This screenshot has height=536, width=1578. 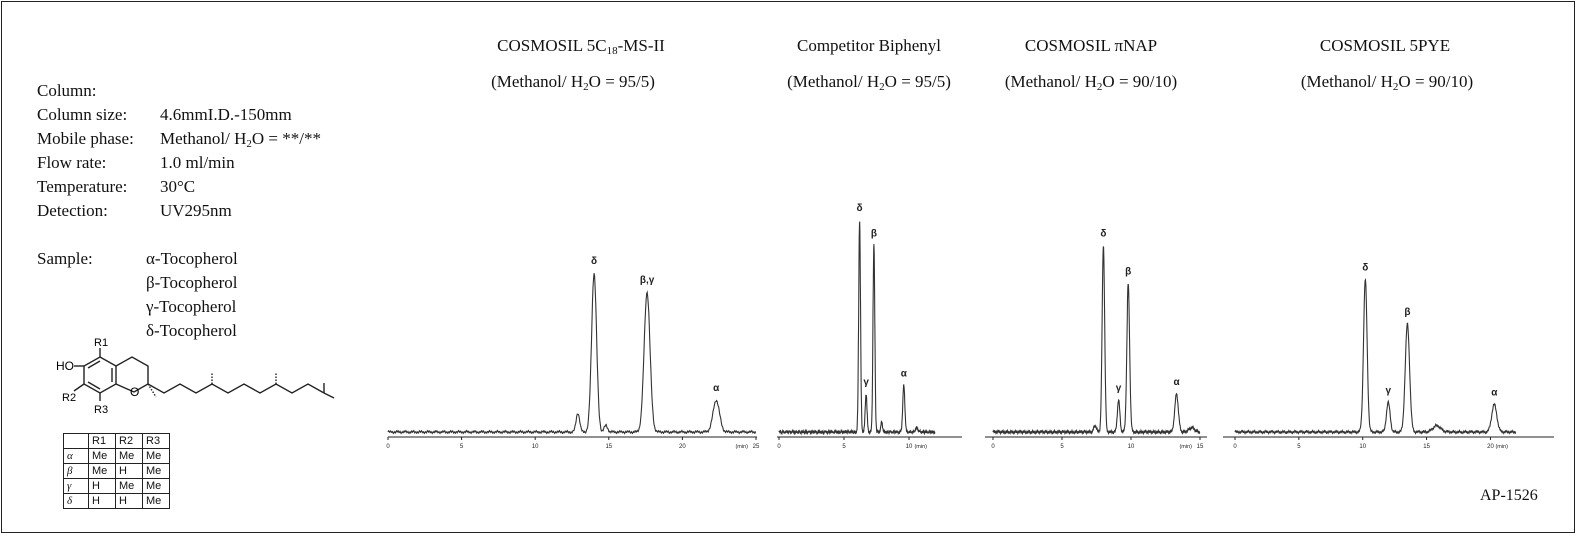 I want to click on mobile-phase-label: Mobile phase:, so click(x=85, y=138).